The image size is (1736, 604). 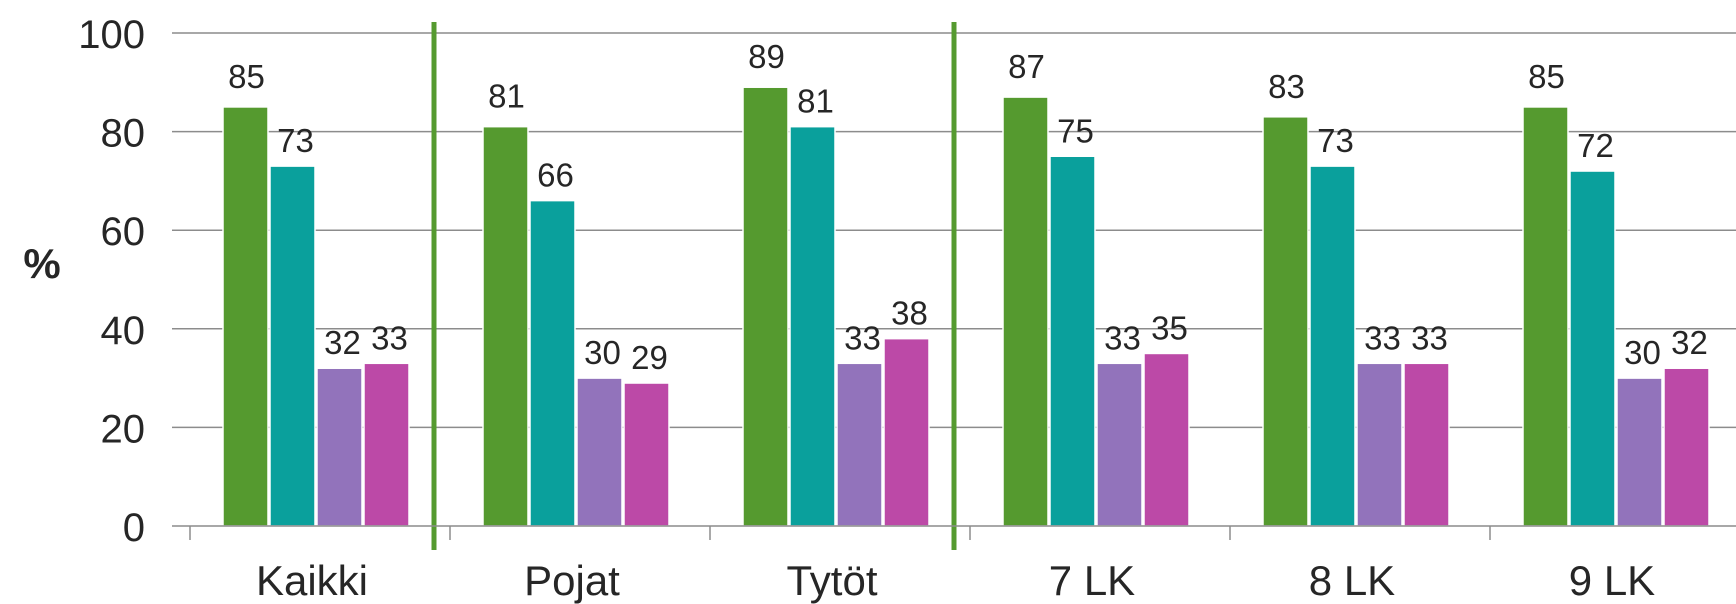 I want to click on data-label: 38, so click(x=909, y=313).